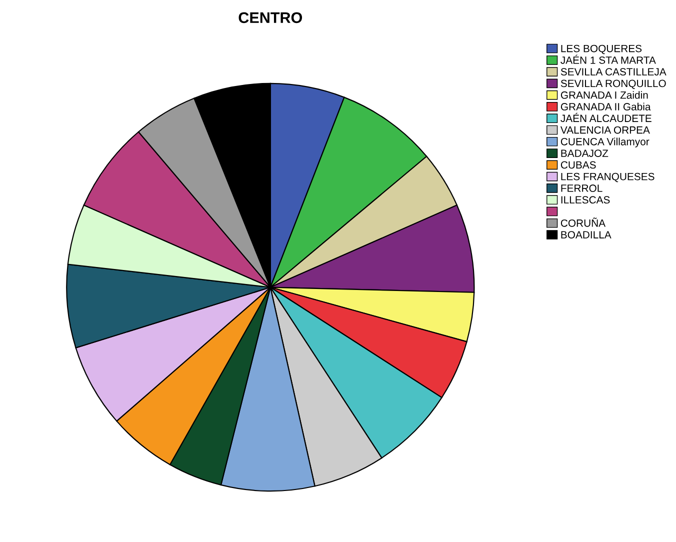 This screenshot has width=676, height=542. What do you see at coordinates (613, 84) in the screenshot?
I see `legend-label: SEVILLA RONQUILLO` at bounding box center [613, 84].